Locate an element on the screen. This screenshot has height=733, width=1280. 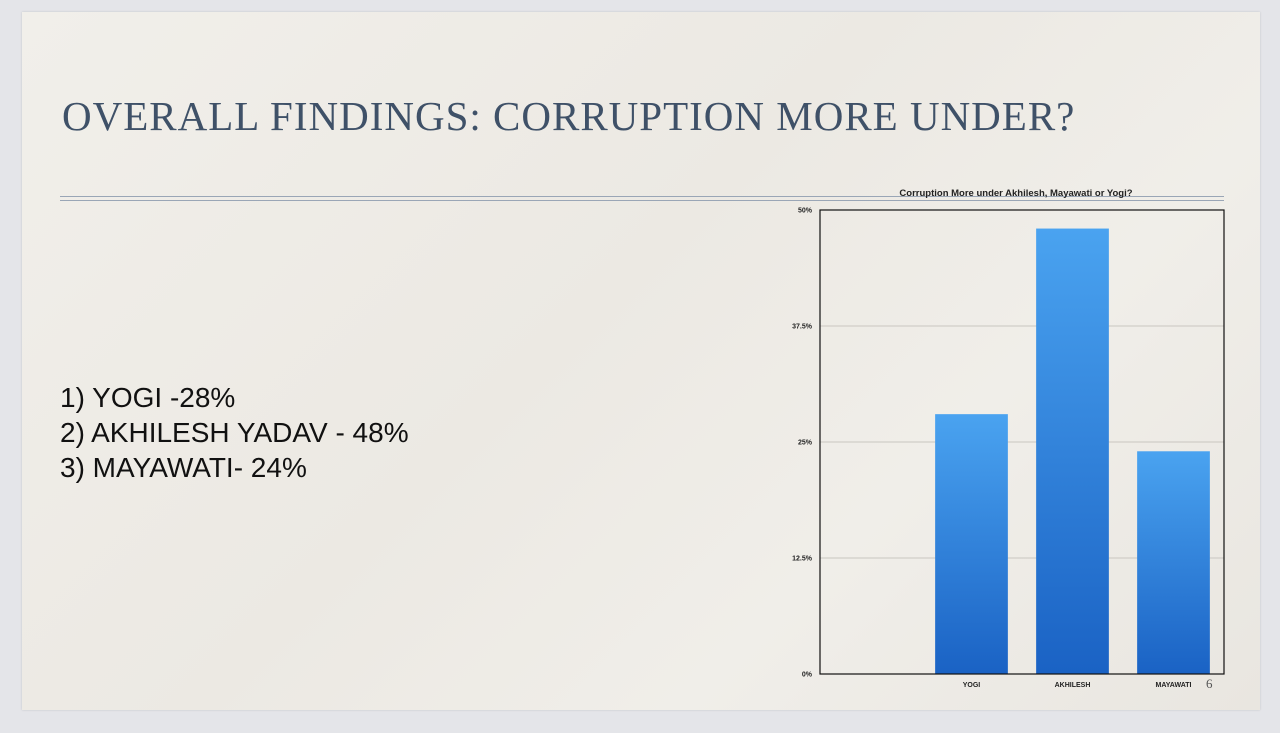
finding-item-yogi: 1) YOGI -28% is located at coordinates (148, 397).